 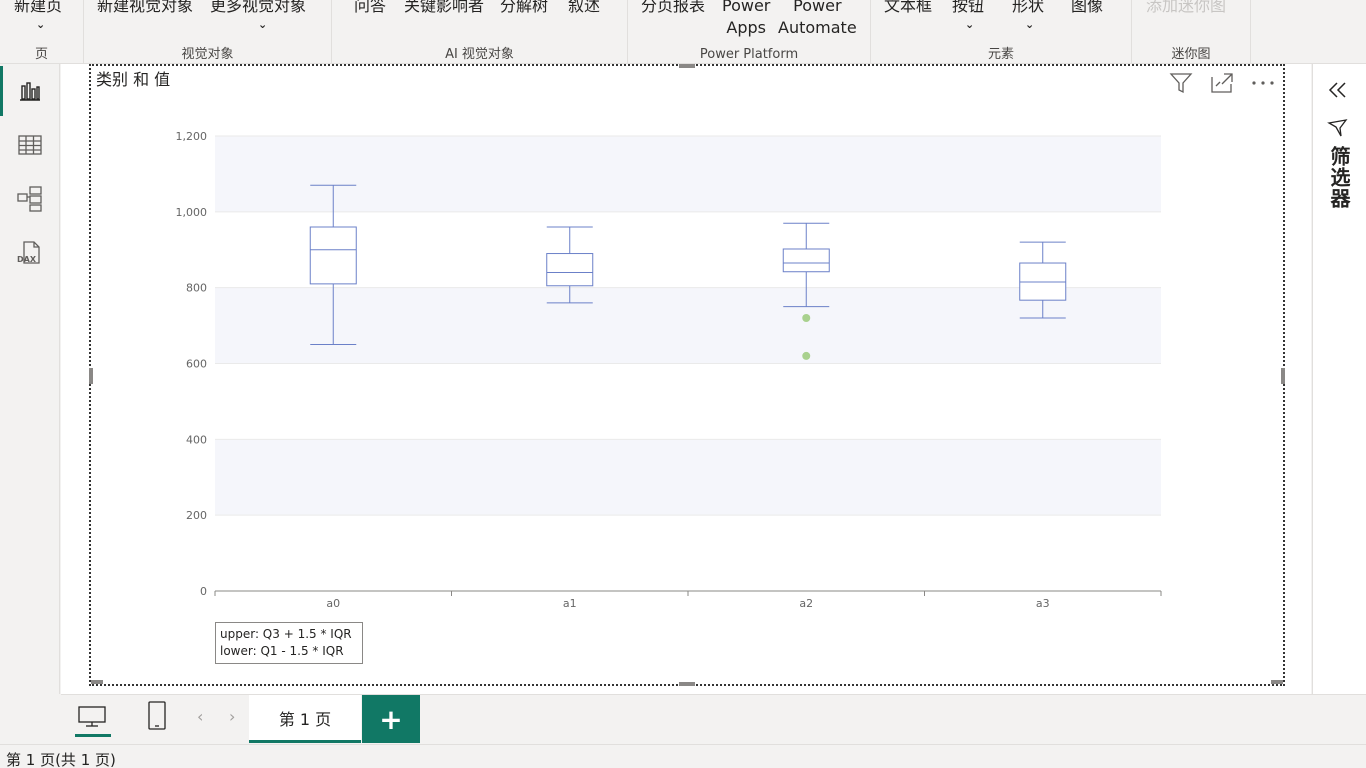 I want to click on filter-funnel-icon, so click(x=1337, y=128).